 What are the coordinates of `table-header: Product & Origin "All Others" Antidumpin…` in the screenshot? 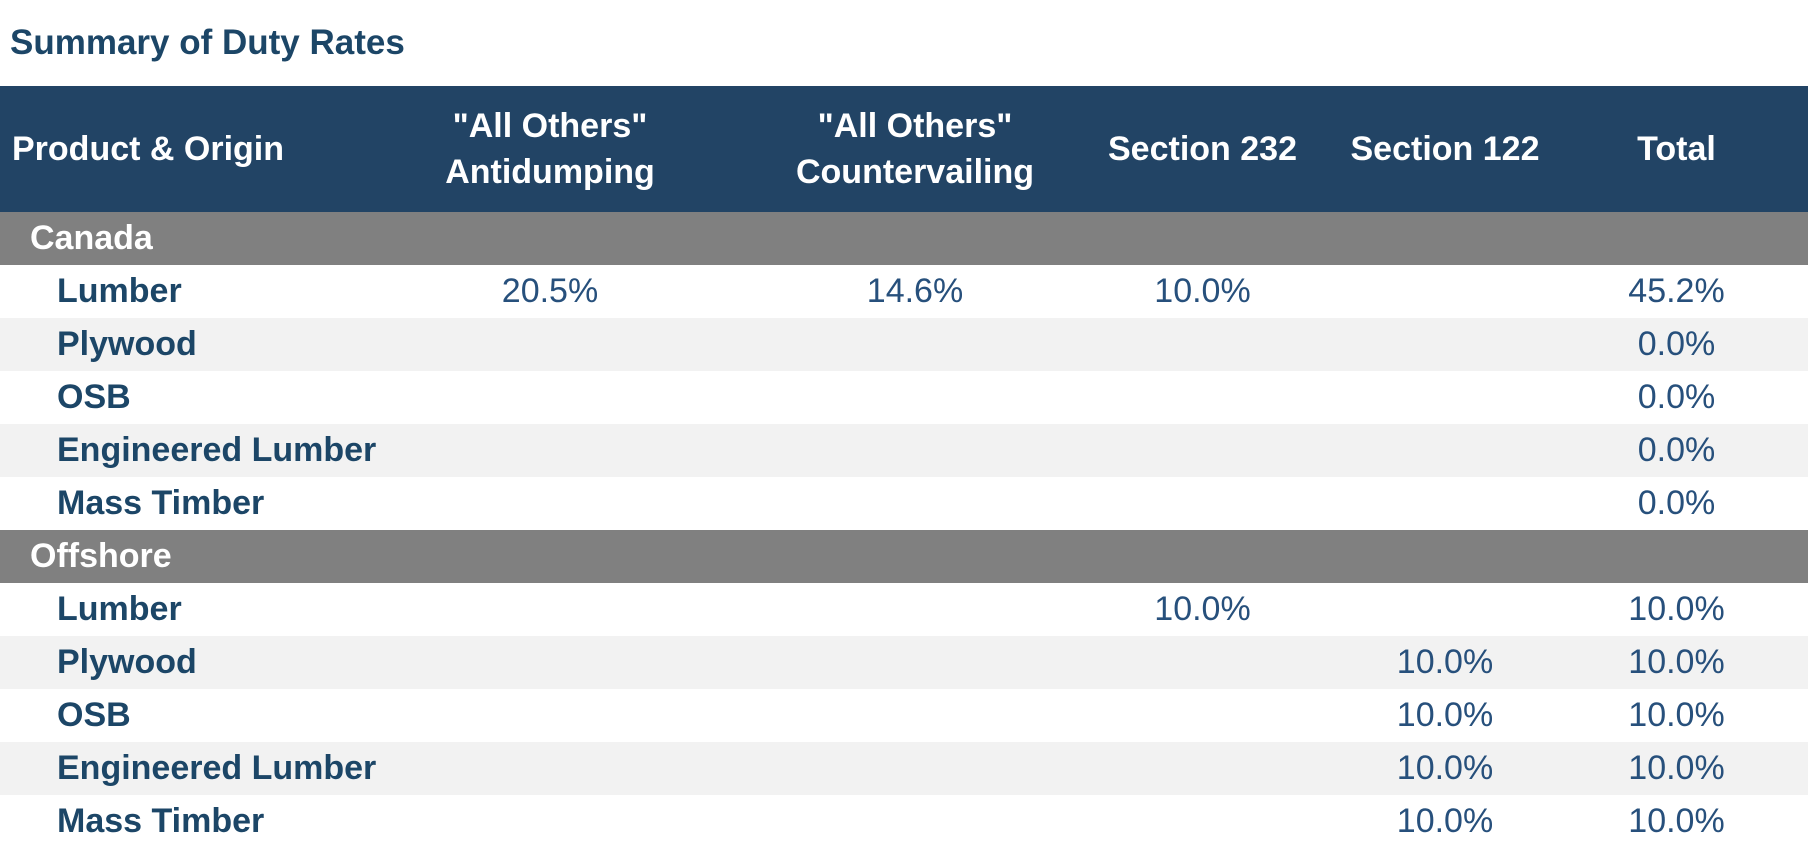 It's located at (904, 149).